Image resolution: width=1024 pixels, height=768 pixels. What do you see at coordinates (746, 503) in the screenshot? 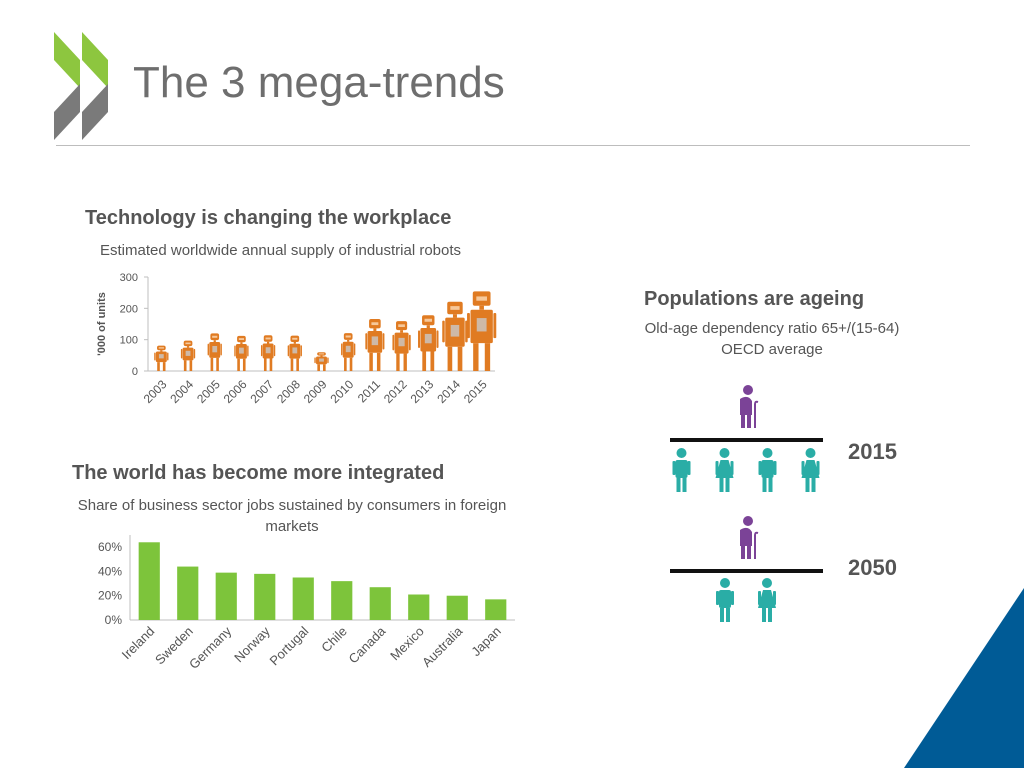
I see `dependency-ratio-graphic` at bounding box center [746, 503].